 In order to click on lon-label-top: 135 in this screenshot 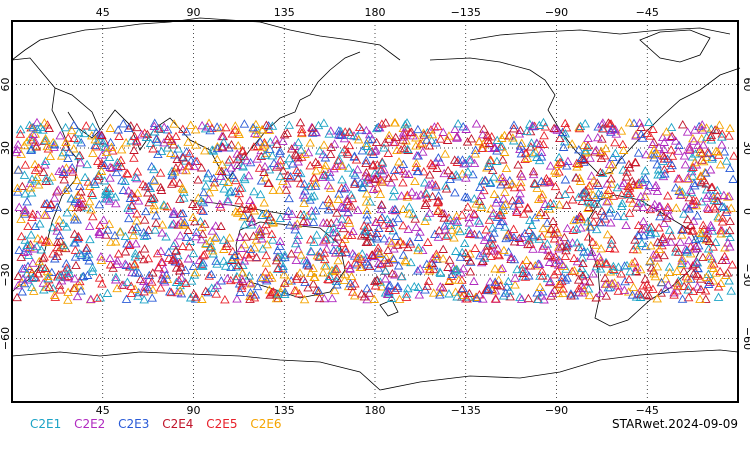, I will do `click(284, 12)`.